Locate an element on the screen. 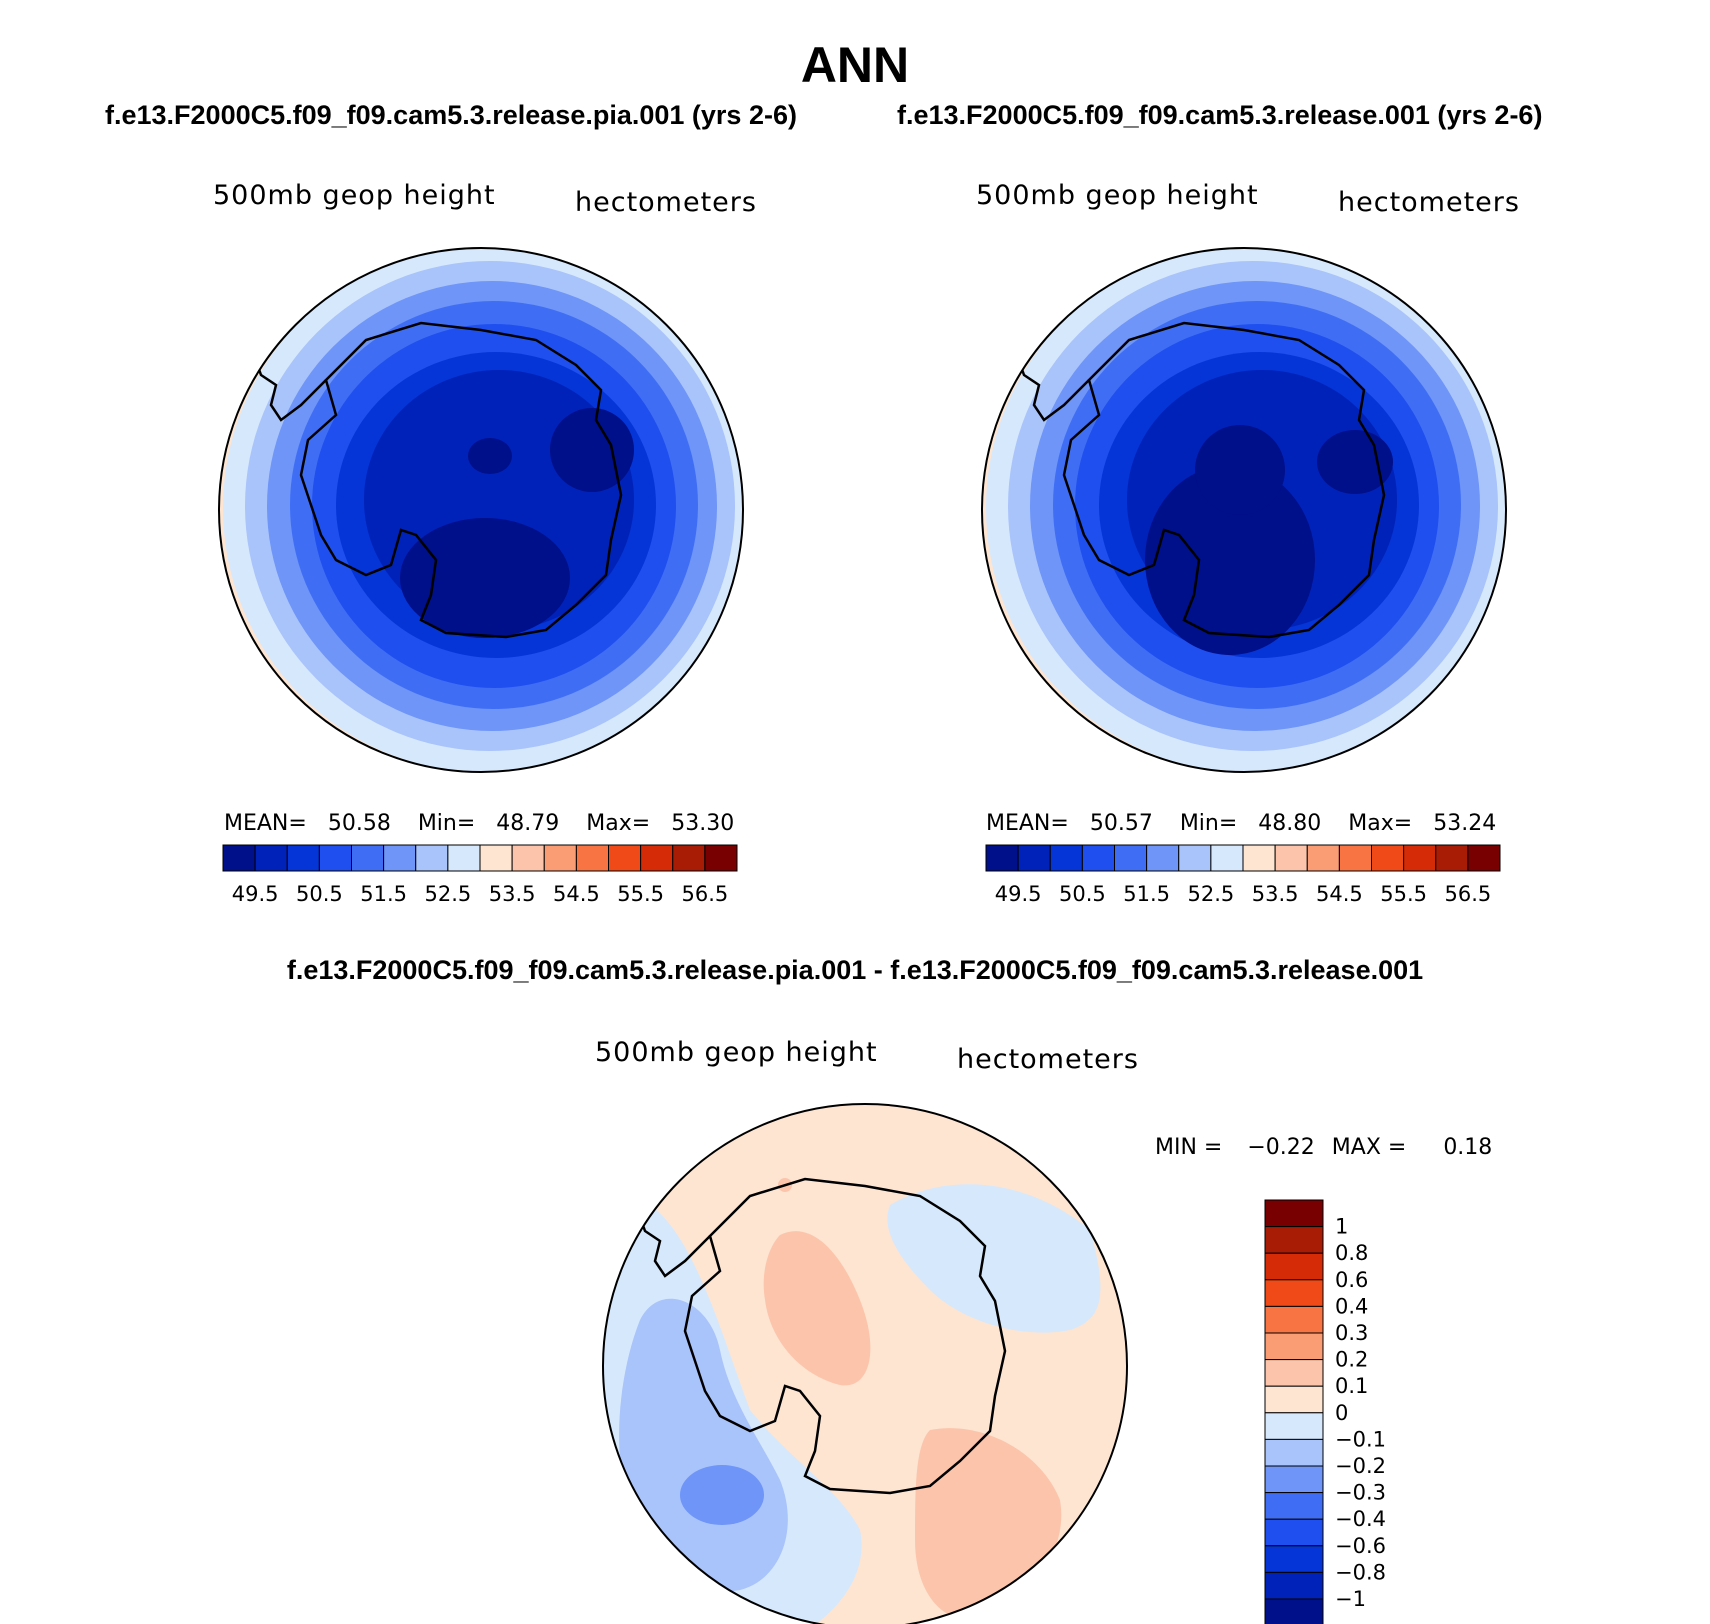 This screenshot has height=1624, width=1710. right-map-border is located at coordinates (1244, 510).